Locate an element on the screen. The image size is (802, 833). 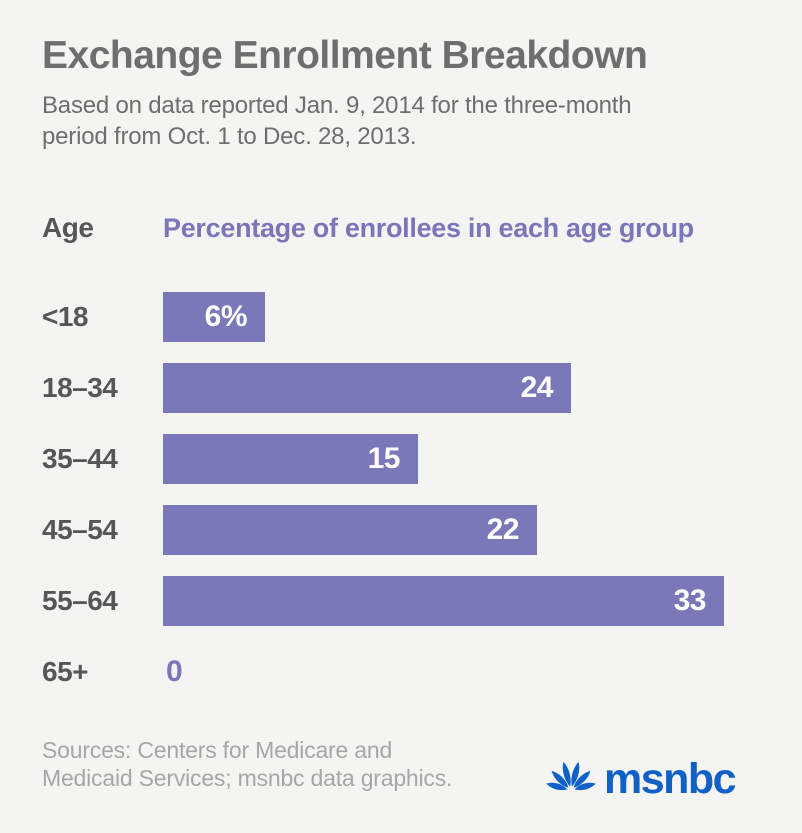
sources-line2: Medicaid Services; msnbc data graphics. is located at coordinates (247, 778).